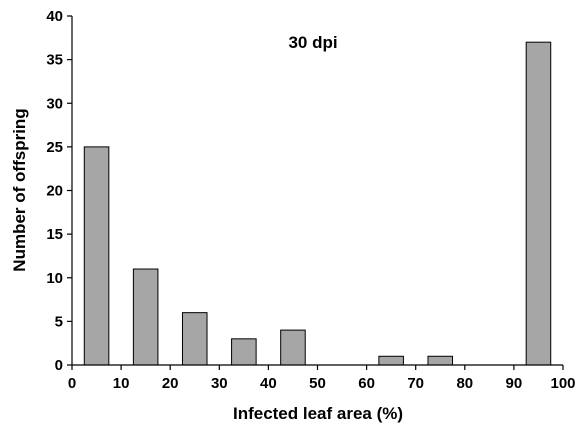 This screenshot has height=429, width=579. I want to click on y-tick-label-10: 10, so click(54, 278).